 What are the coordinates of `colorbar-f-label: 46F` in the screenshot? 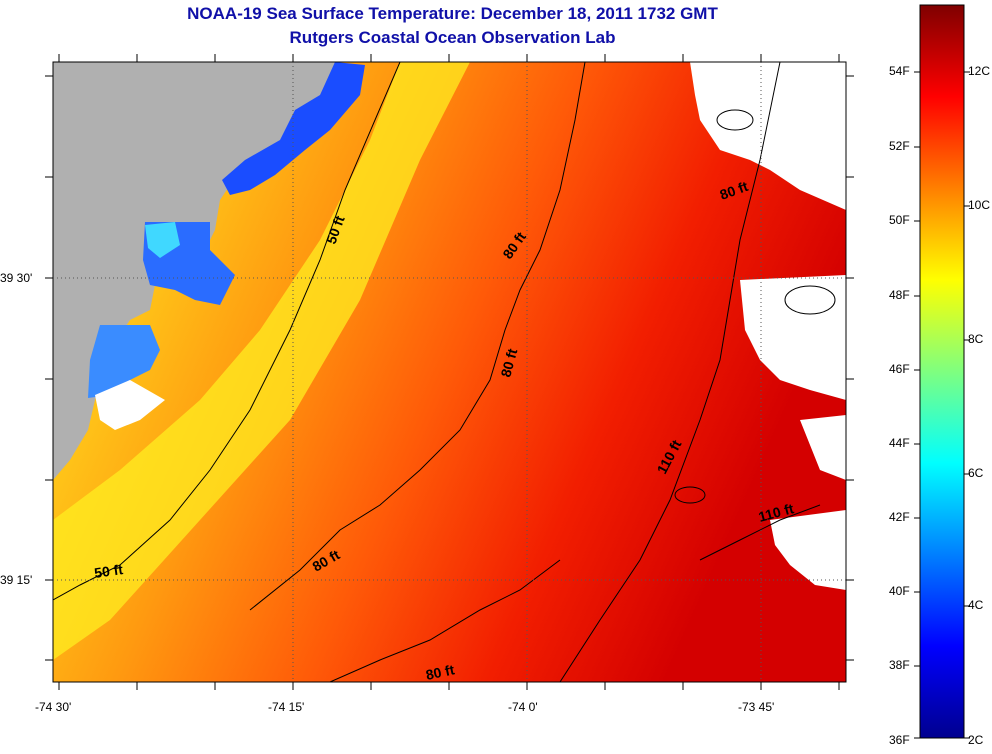 It's located at (899, 369).